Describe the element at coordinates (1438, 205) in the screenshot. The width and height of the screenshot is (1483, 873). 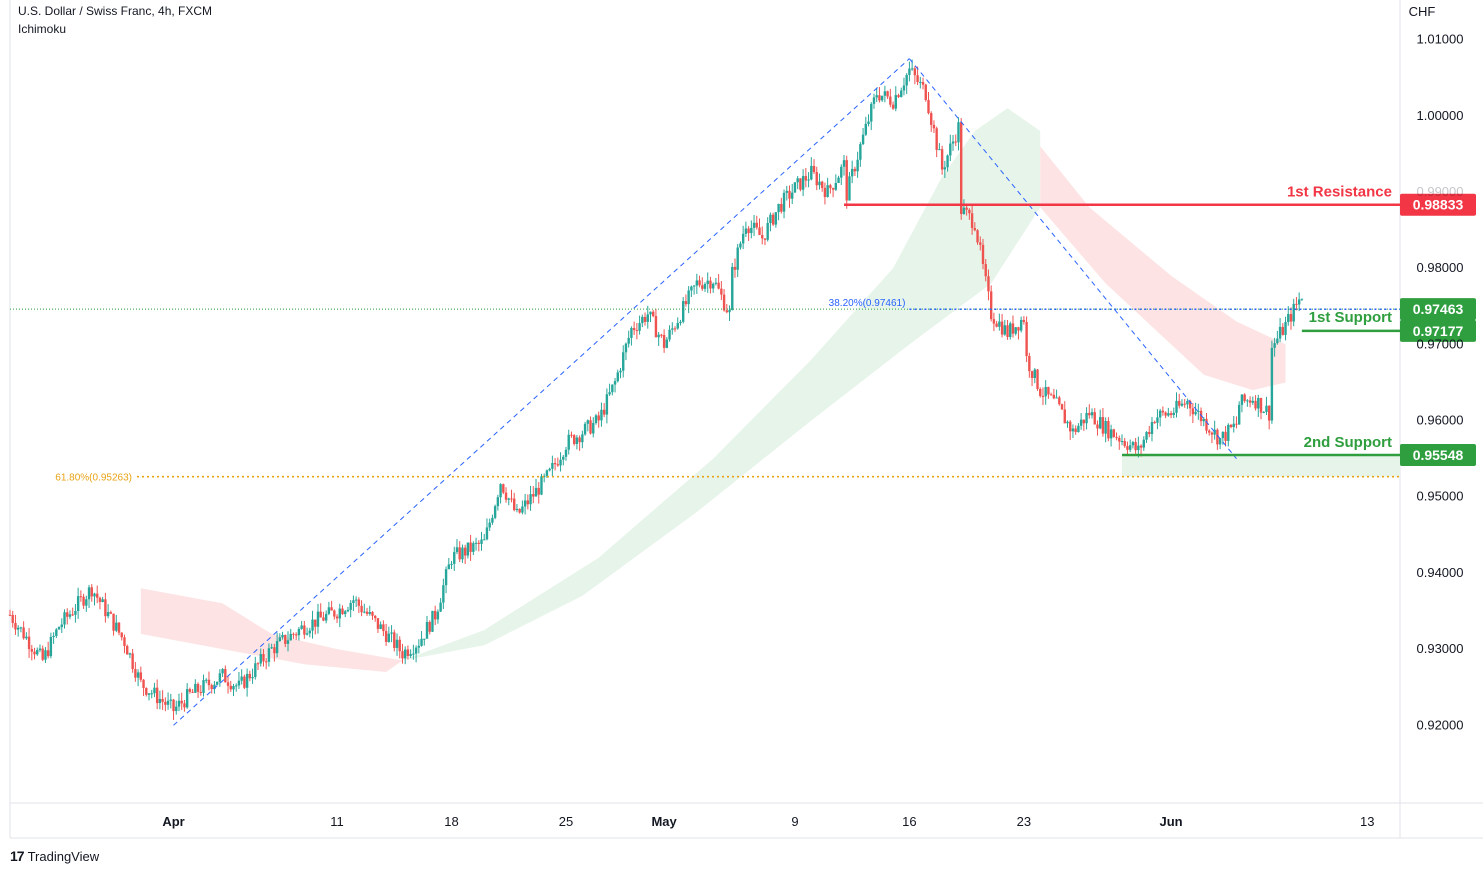
I see `price-tag-label: 0.98833` at that location.